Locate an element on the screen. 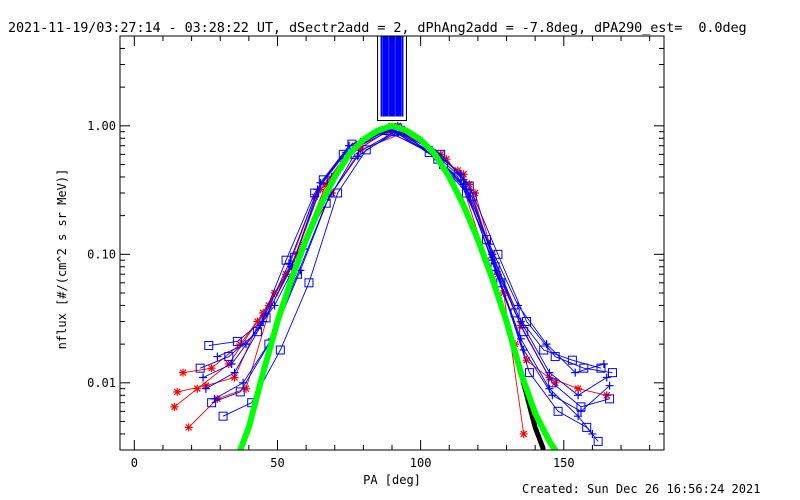  y-tick-label: 0.10 is located at coordinates (101, 254).